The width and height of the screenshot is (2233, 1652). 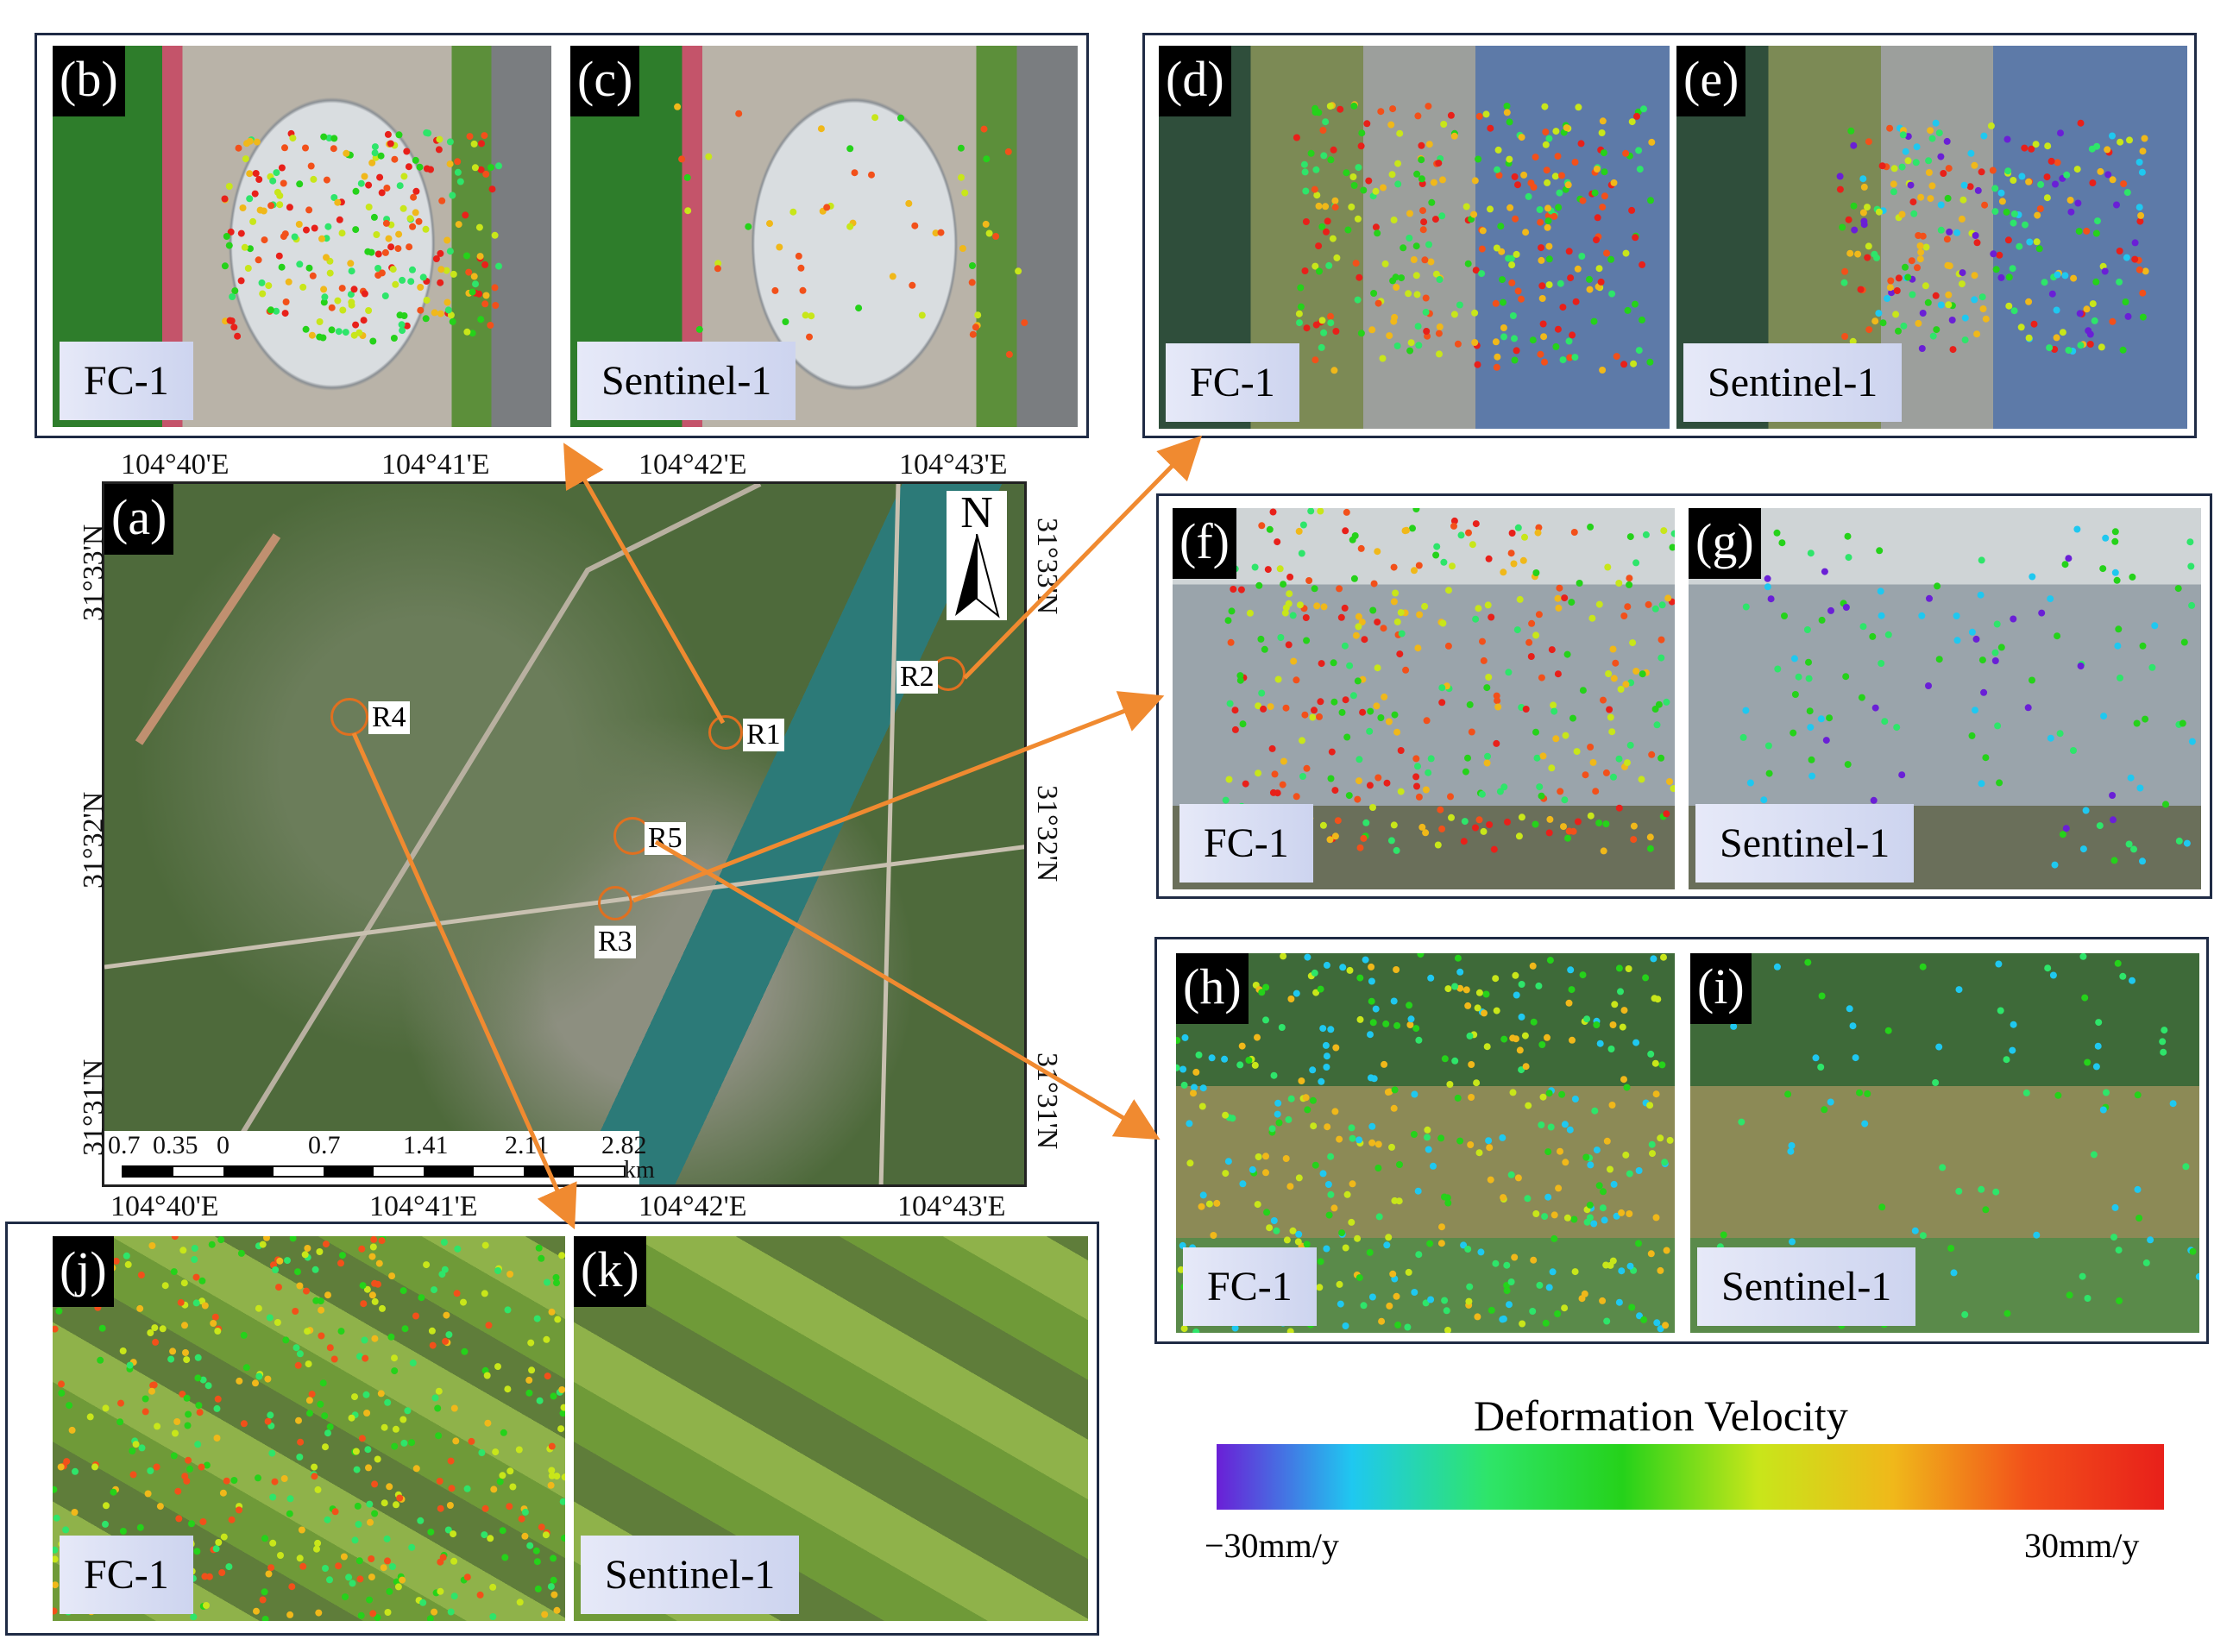 I want to click on scale-value-7: 2.82, so click(x=624, y=1145).